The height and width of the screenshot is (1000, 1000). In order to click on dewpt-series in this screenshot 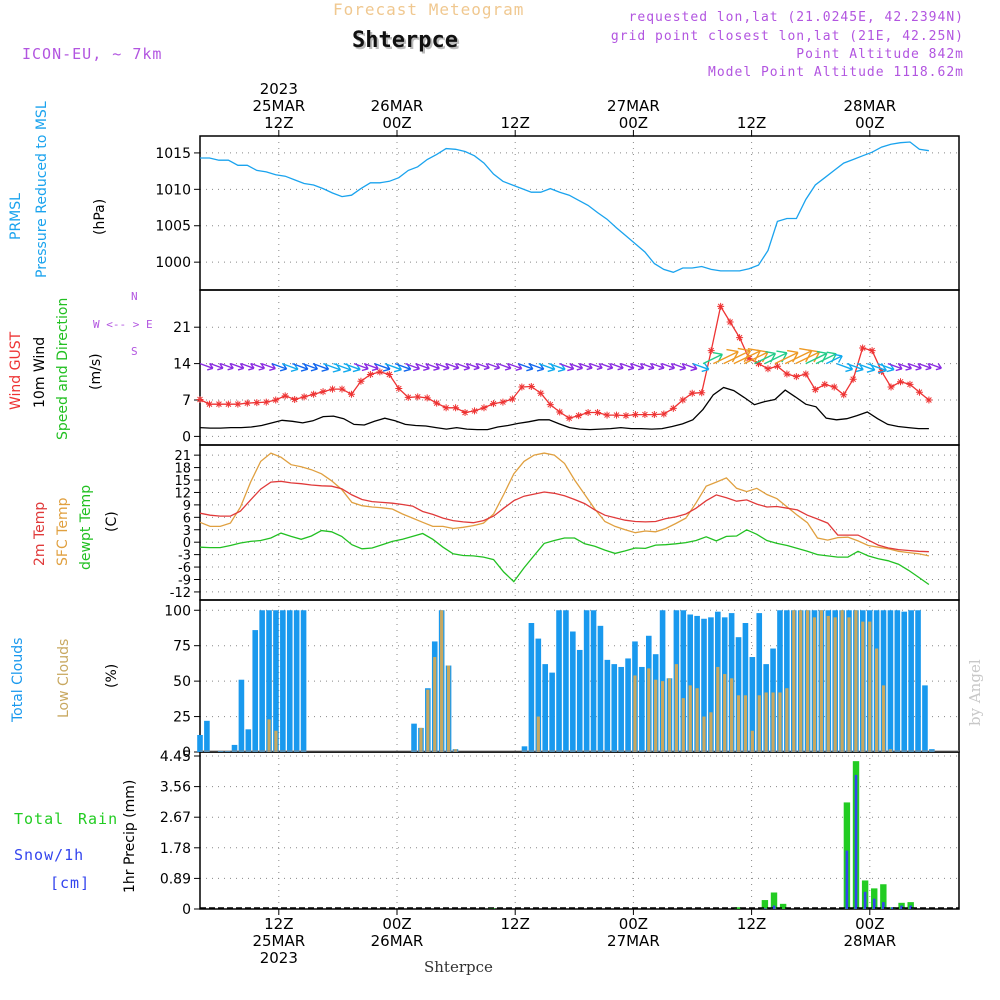, I will do `click(564, 557)`.